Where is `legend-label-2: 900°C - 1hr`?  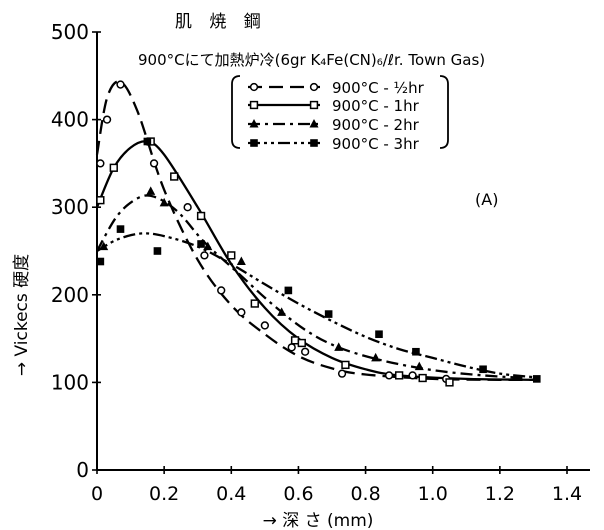
legend-label-2: 900°C - 1hr is located at coordinates (376, 106).